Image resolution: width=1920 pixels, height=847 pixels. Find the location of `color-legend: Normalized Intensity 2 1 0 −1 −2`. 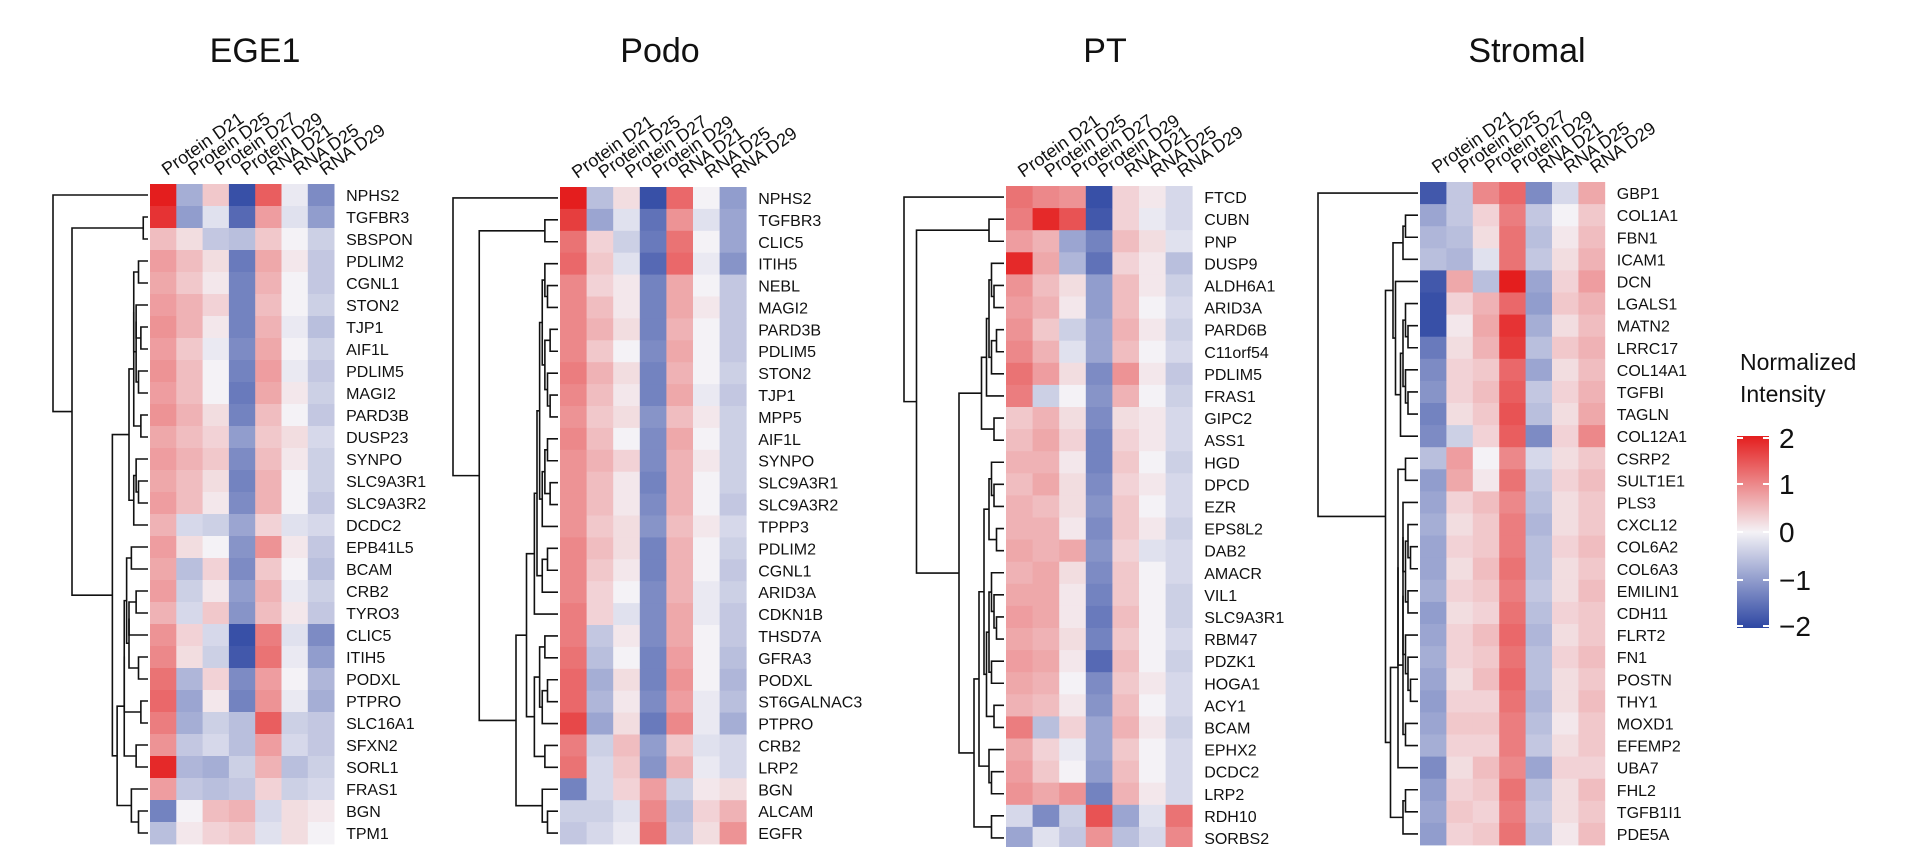

color-legend: Normalized Intensity 2 1 0 −1 −2 is located at coordinates (1796, 495).